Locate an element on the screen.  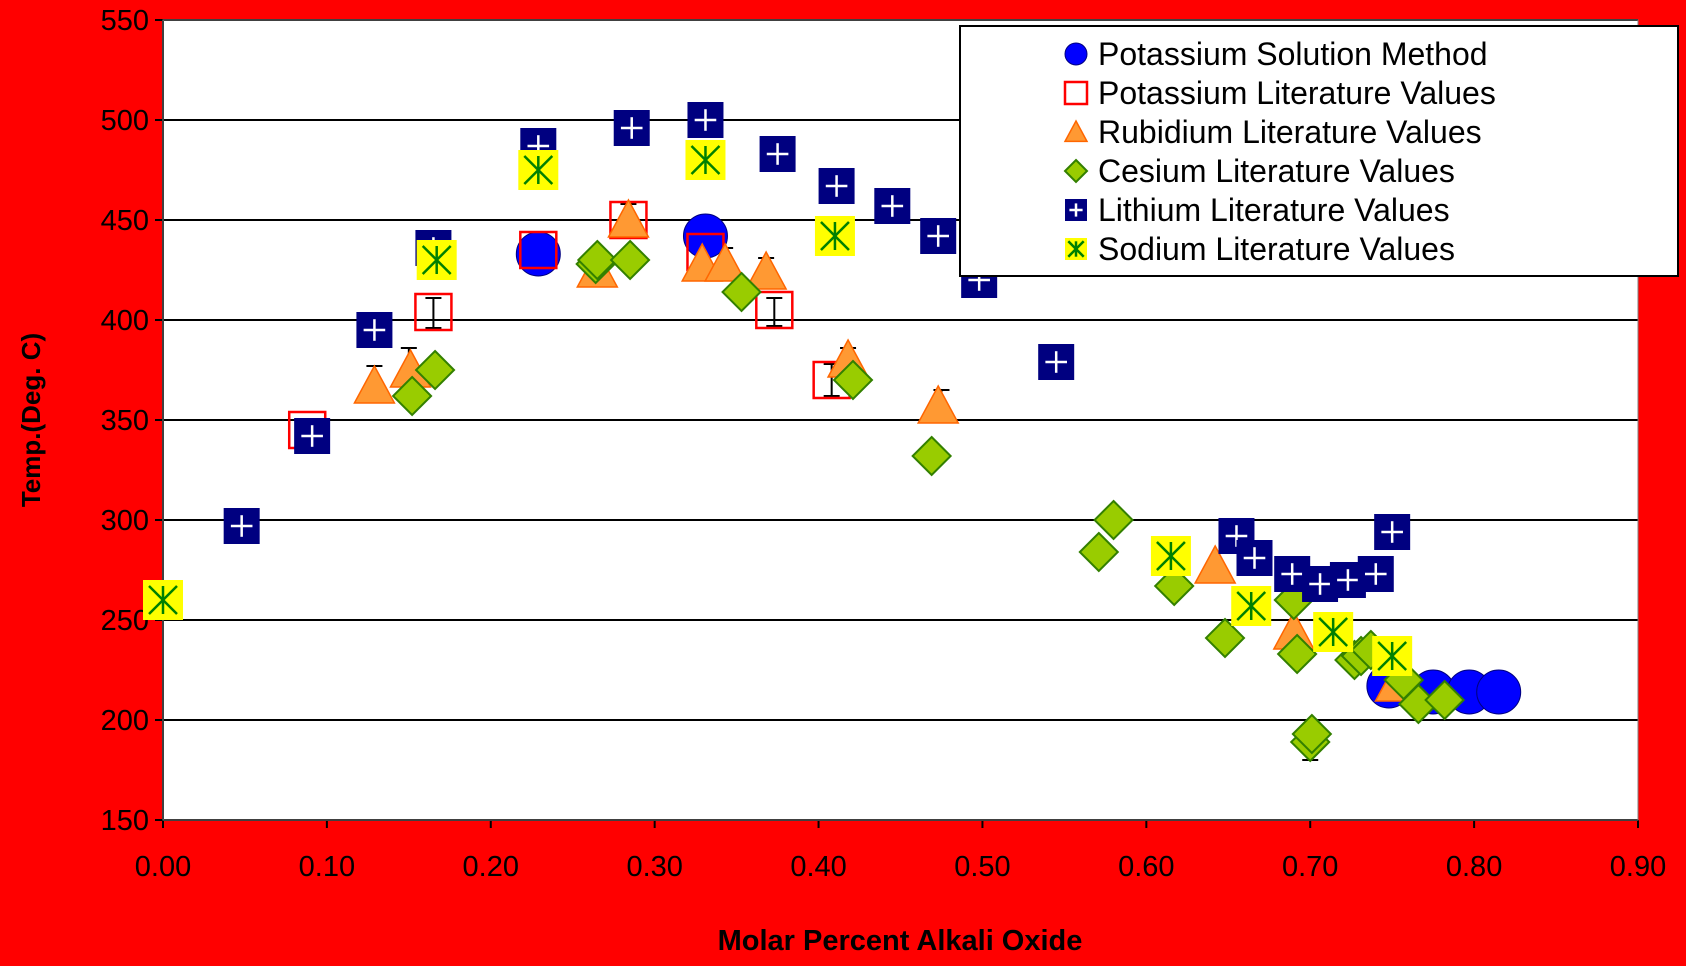
legend-label: Cesium Literature Values is located at coordinates (1276, 171).